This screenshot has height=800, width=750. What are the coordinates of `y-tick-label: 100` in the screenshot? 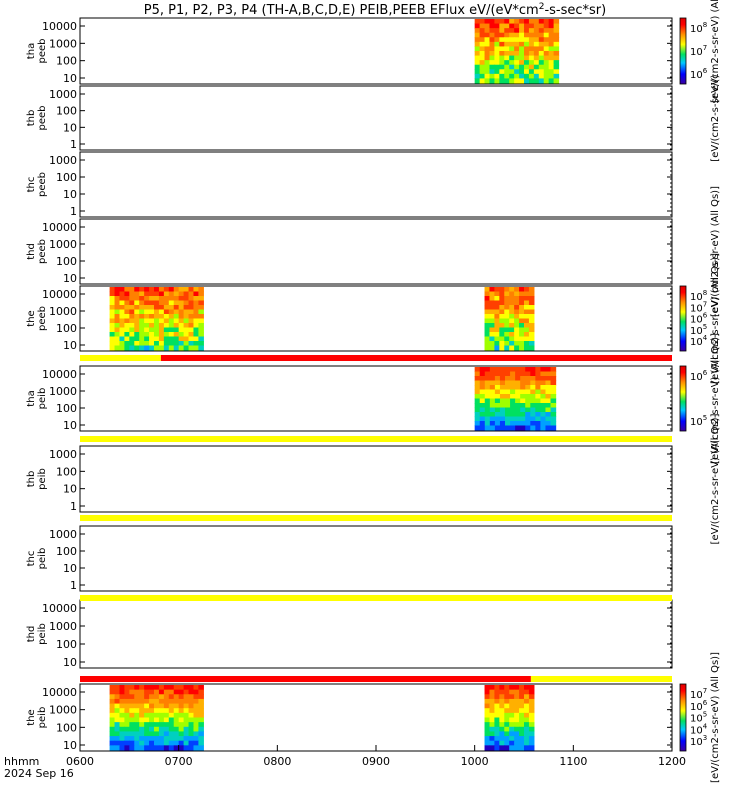 It's located at (66, 408).